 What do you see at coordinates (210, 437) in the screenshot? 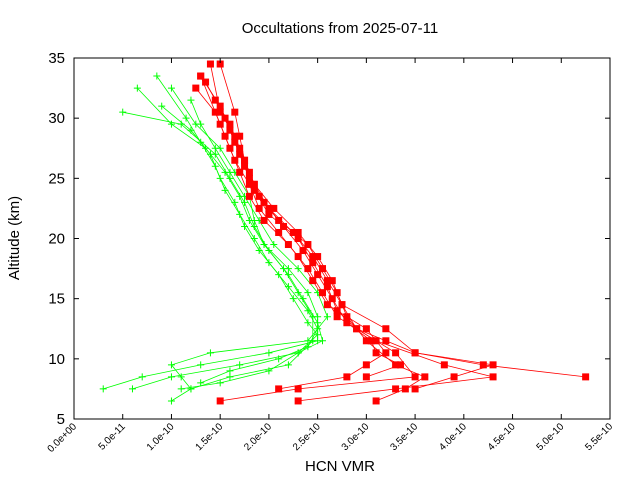
I see `x-tick-label: 1.5e-10` at bounding box center [210, 437].